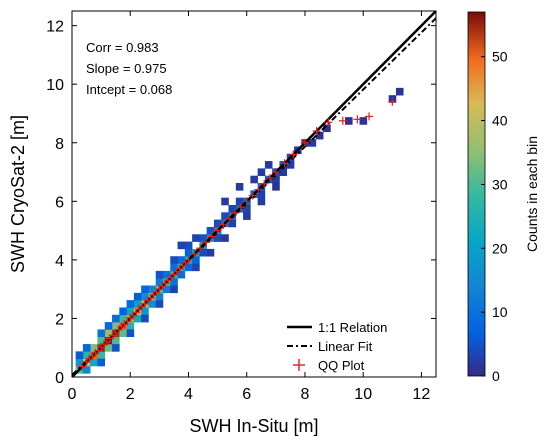  What do you see at coordinates (500, 121) in the screenshot?
I see `colorbar-tick-label: 40` at bounding box center [500, 121].